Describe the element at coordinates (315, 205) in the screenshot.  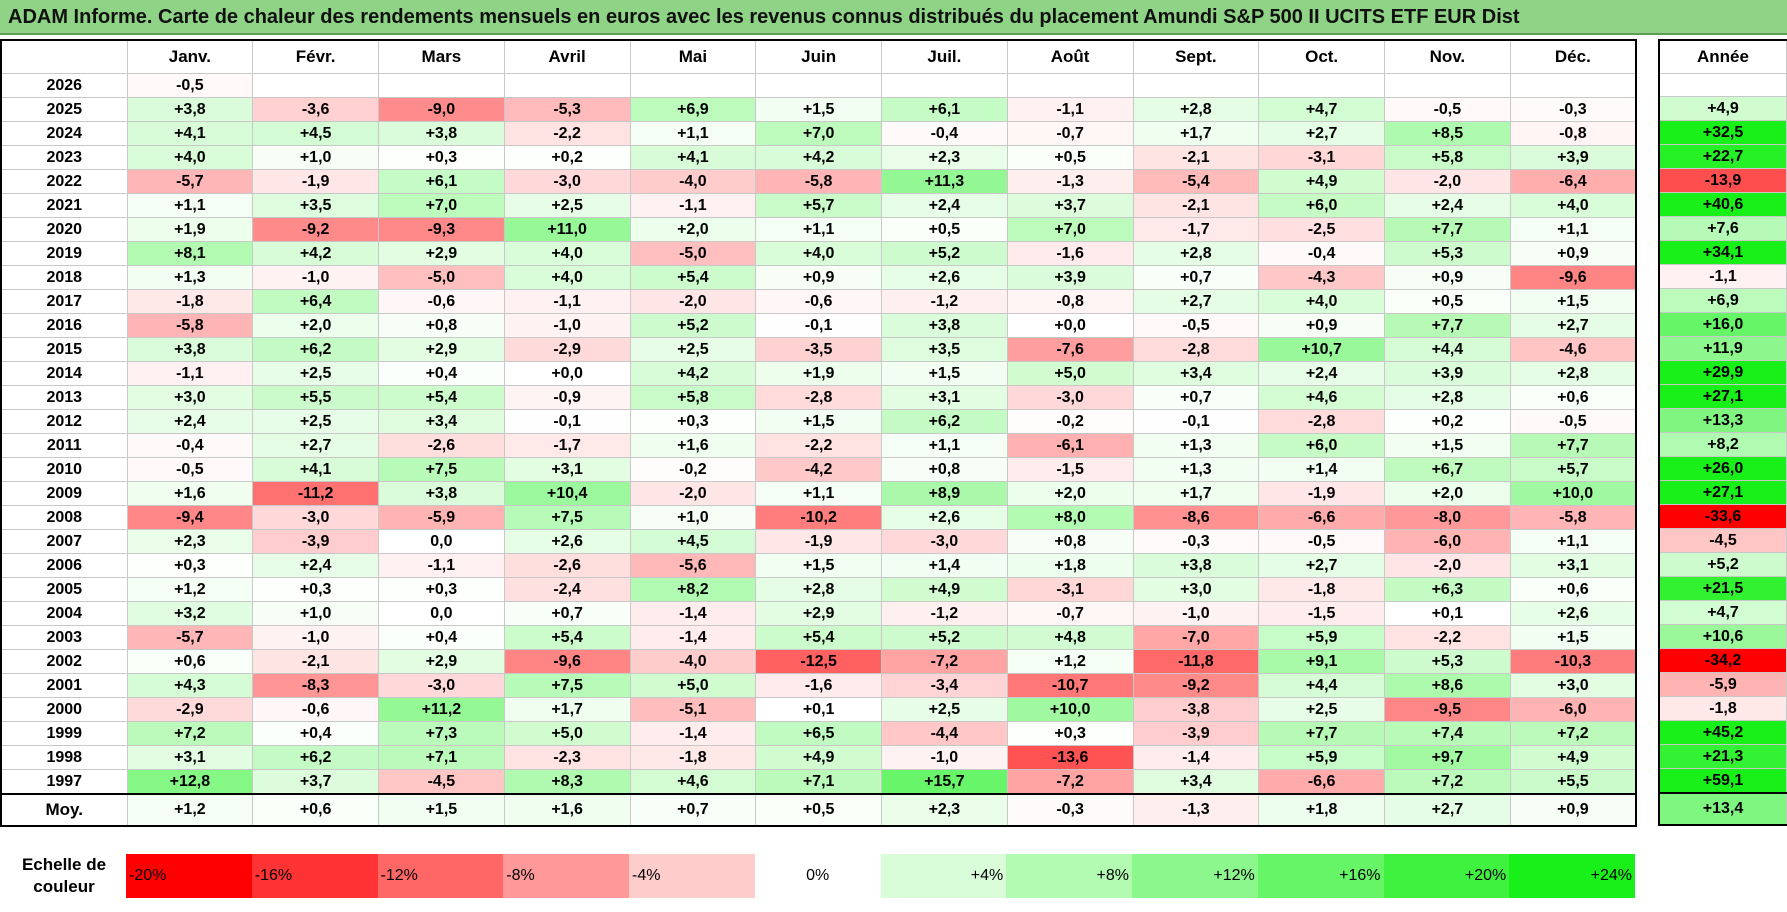
I see `heatmap-cell: +3,5` at that location.